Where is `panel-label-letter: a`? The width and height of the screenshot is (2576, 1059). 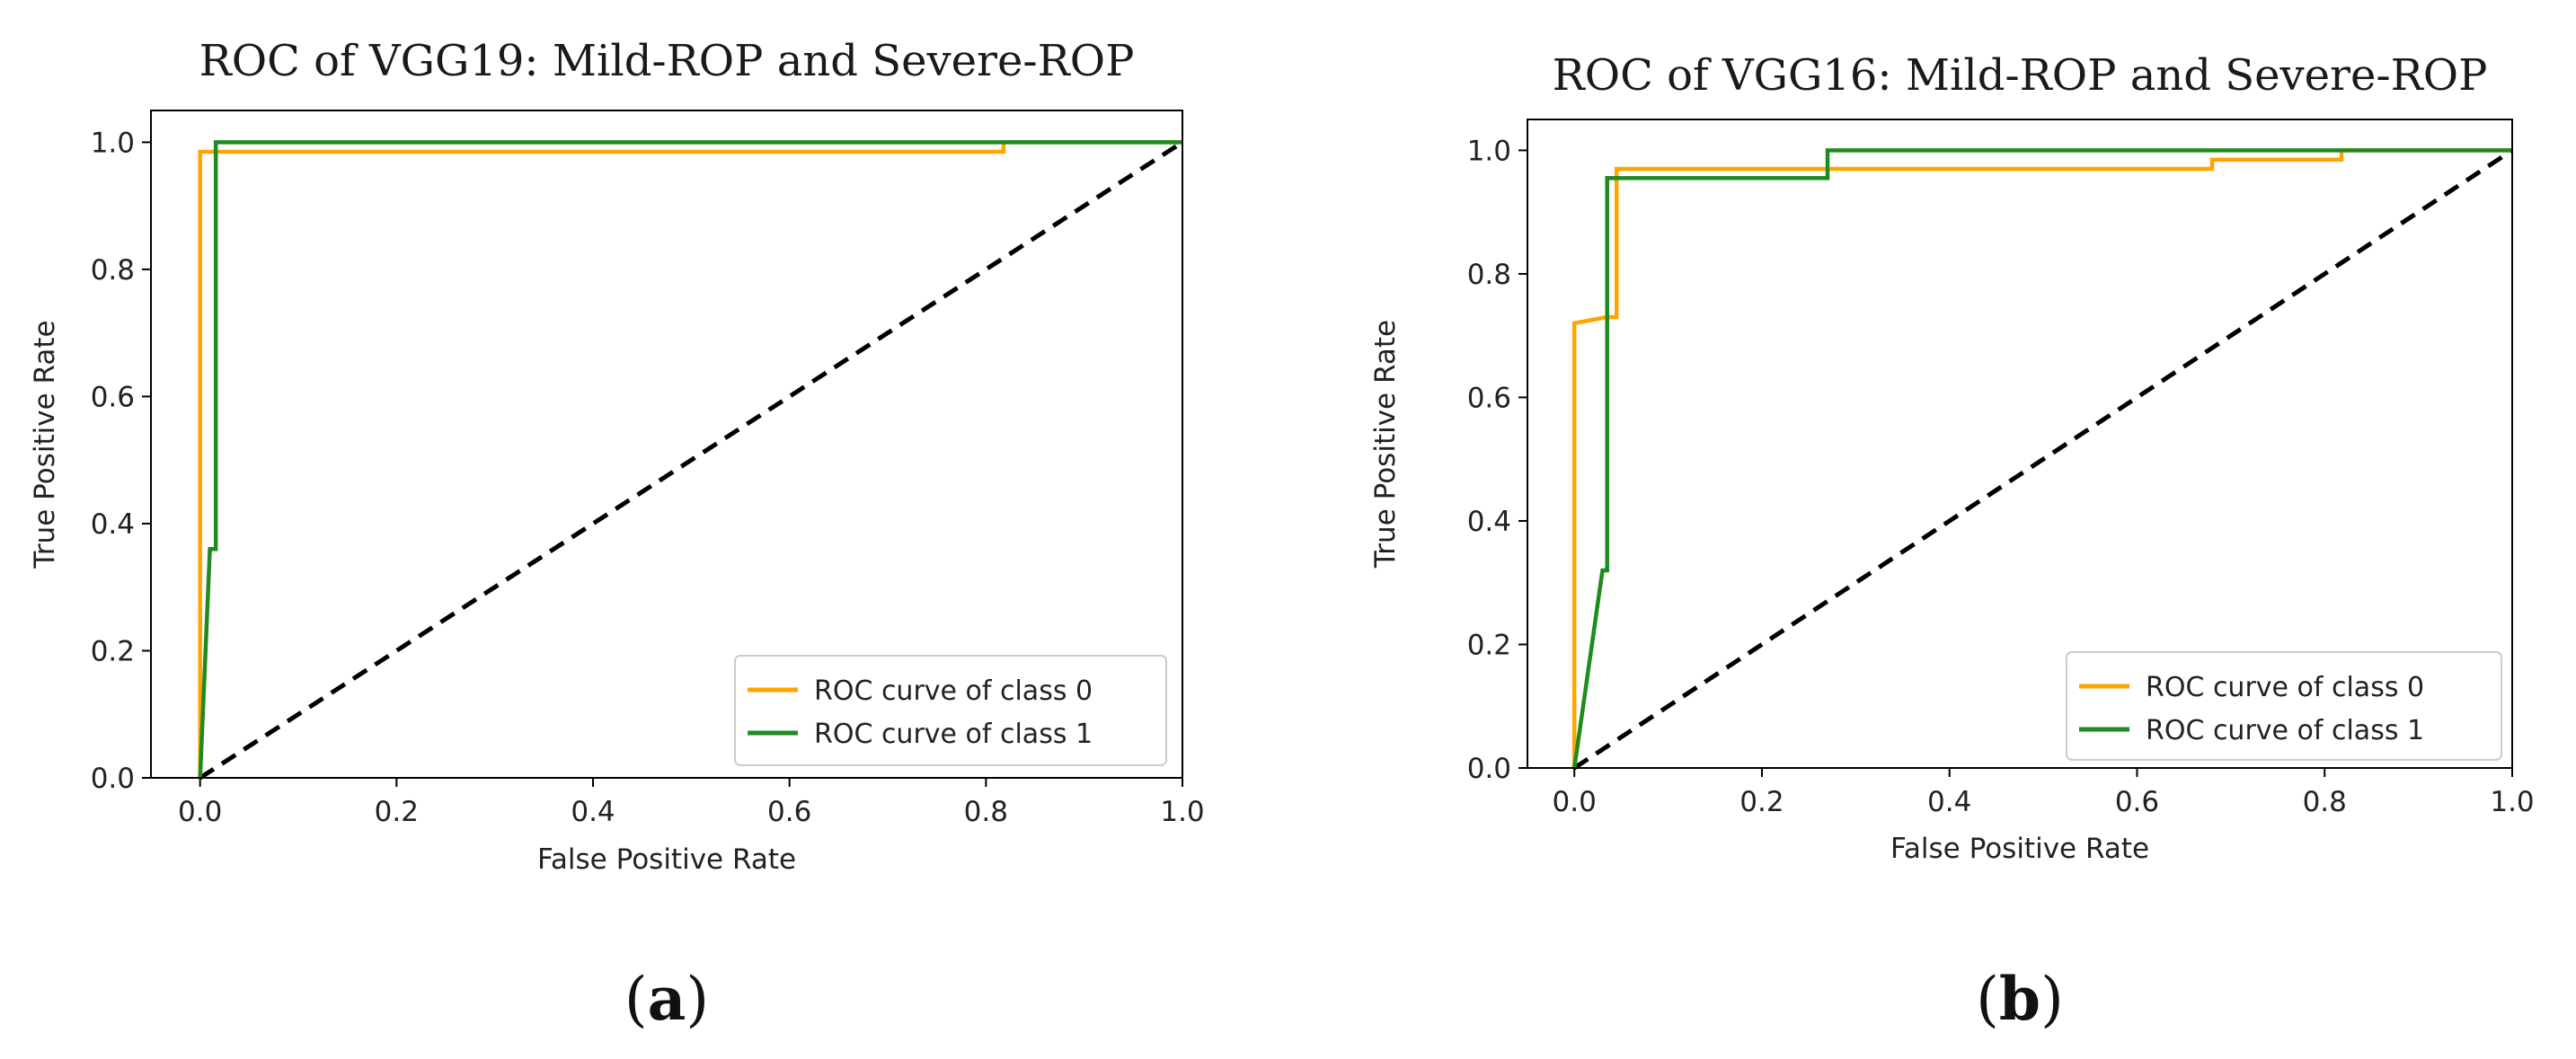
panel-label-letter: a is located at coordinates (667, 999).